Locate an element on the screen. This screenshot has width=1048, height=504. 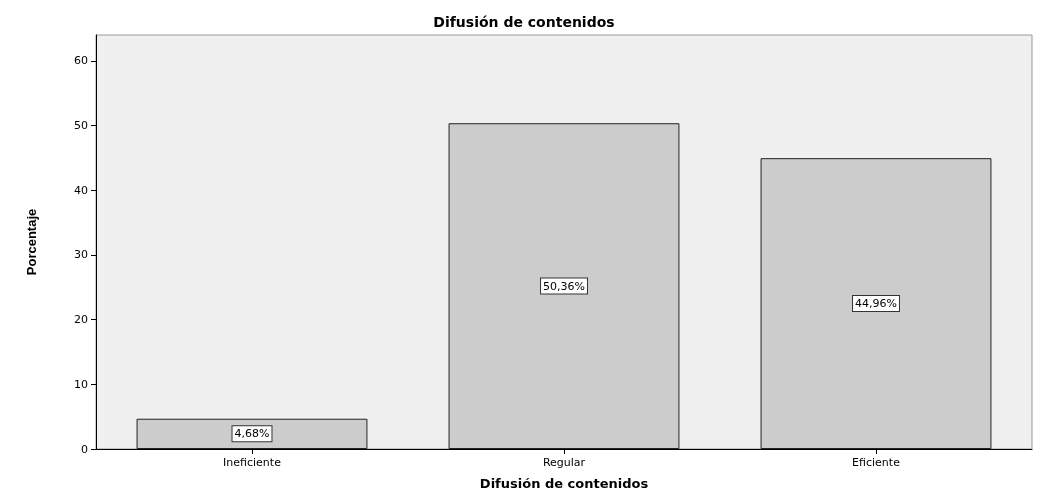
x-tick-label: Regular is located at coordinates (564, 462).